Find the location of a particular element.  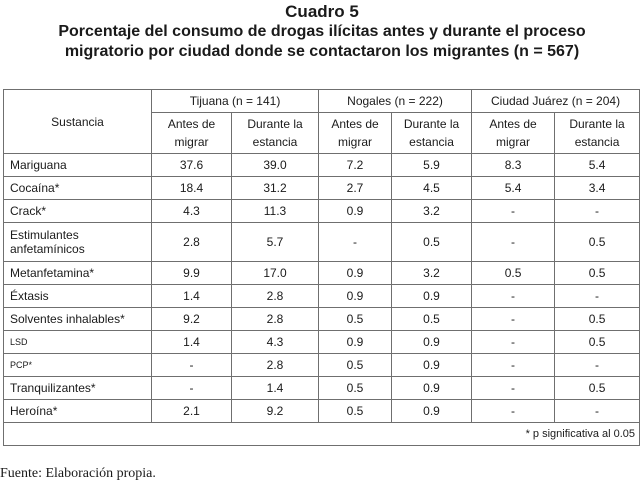

city-header-nogales: Nogales (n = 222) is located at coordinates (395, 101).